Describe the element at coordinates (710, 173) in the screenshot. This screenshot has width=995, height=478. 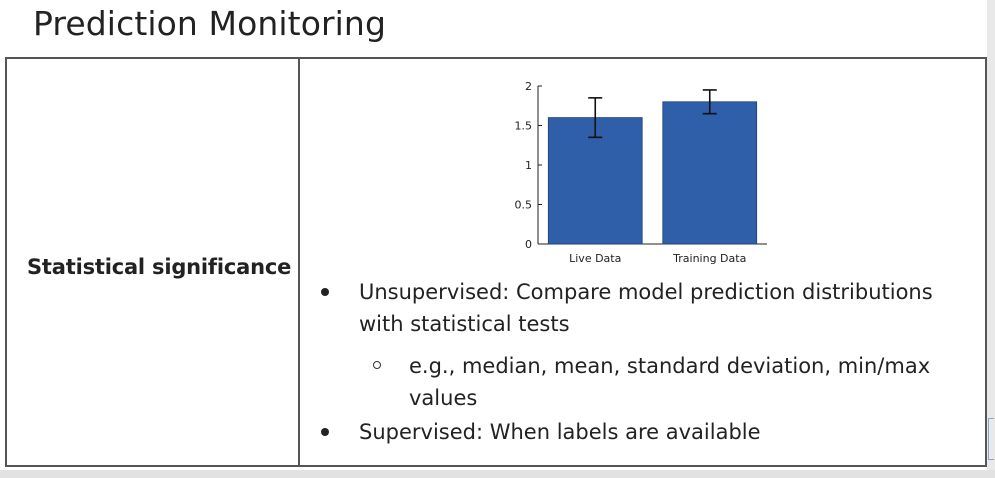
I see `bar-training-data` at that location.